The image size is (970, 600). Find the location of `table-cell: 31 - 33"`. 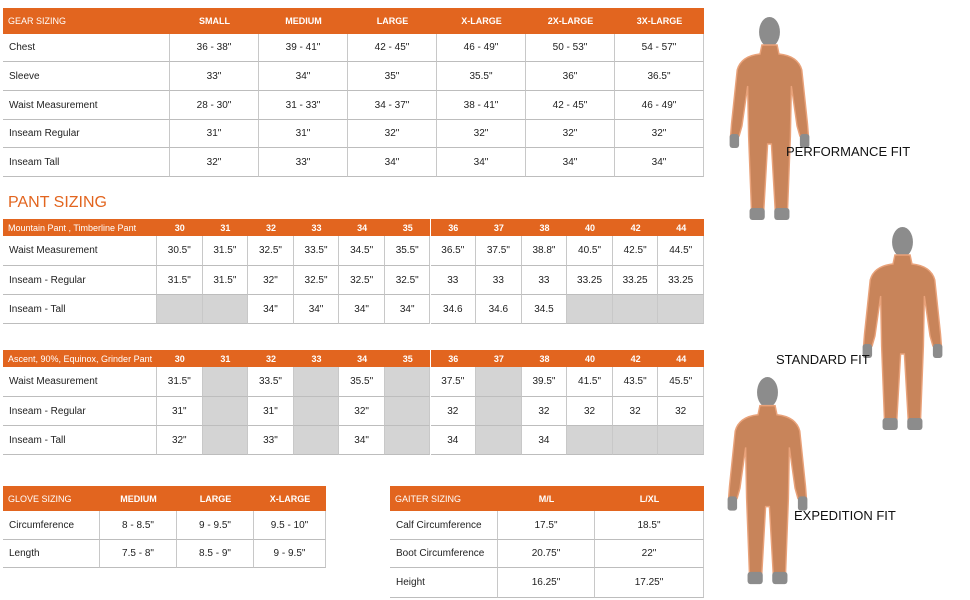

table-cell: 31 - 33" is located at coordinates (303, 105).